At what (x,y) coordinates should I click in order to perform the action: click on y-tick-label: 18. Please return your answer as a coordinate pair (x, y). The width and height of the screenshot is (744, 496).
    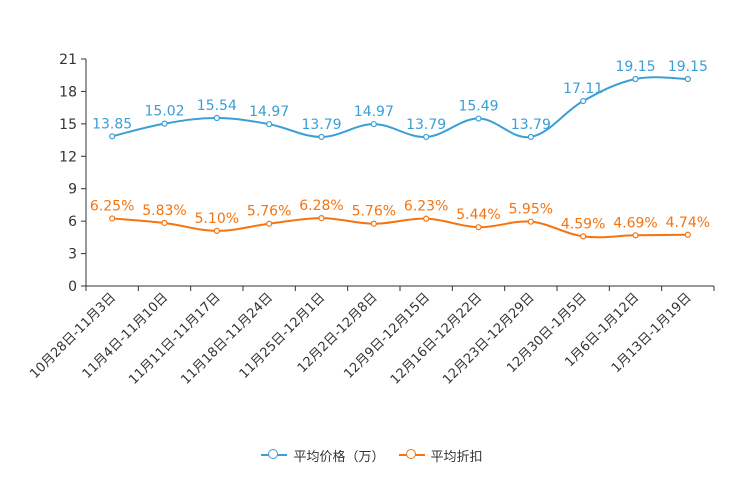
    Looking at the image, I should click on (68, 92).